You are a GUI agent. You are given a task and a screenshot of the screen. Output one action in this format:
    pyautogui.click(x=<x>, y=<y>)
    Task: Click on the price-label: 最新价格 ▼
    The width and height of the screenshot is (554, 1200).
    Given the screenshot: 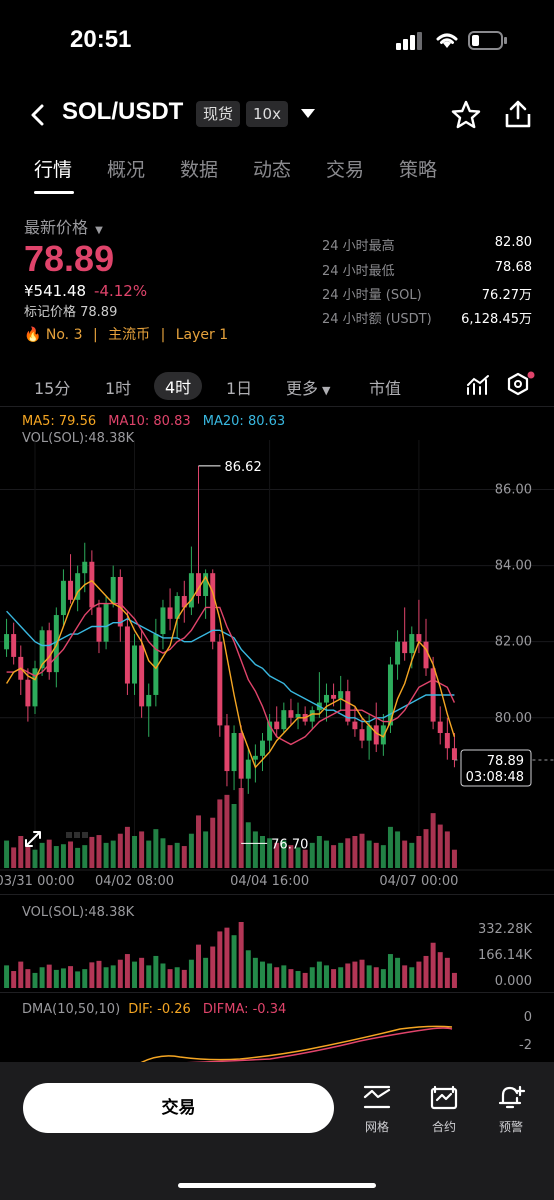 What is the action you would take?
    pyautogui.click(x=63, y=227)
    